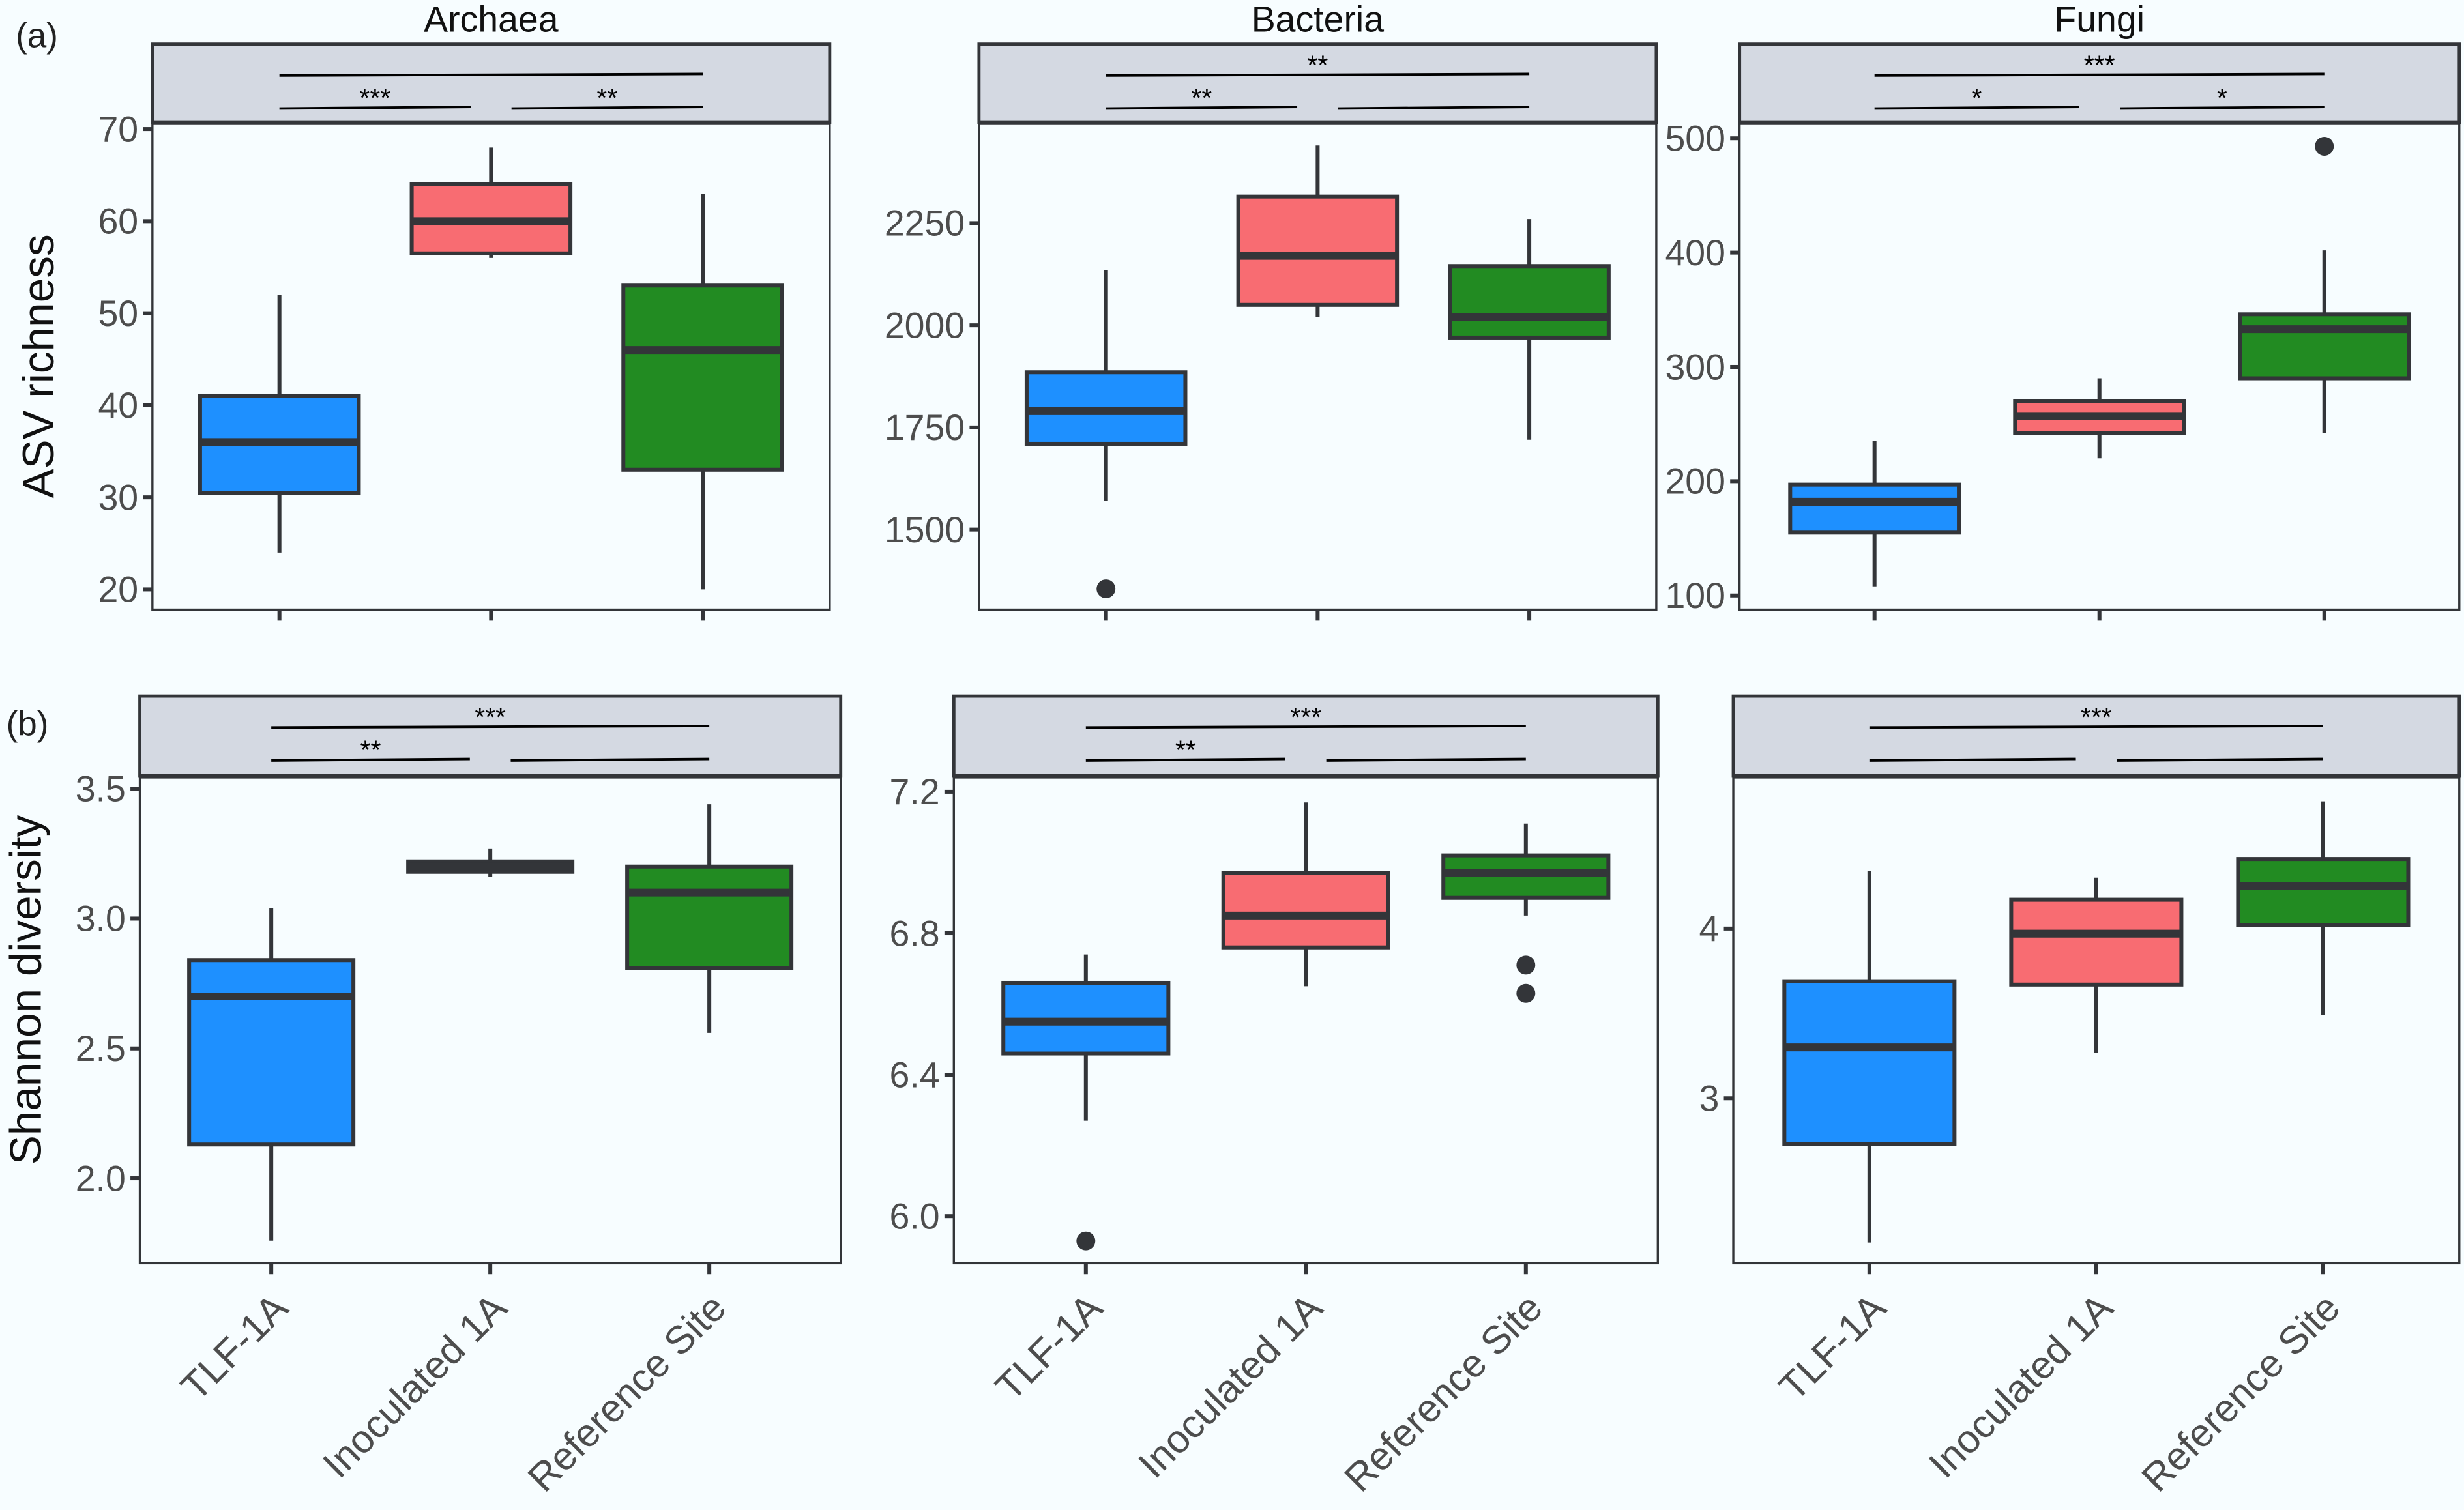 This screenshot has height=1510, width=2464. Describe the element at coordinates (101, 1048) in the screenshot. I see `y-tick-label: 2.5` at that location.